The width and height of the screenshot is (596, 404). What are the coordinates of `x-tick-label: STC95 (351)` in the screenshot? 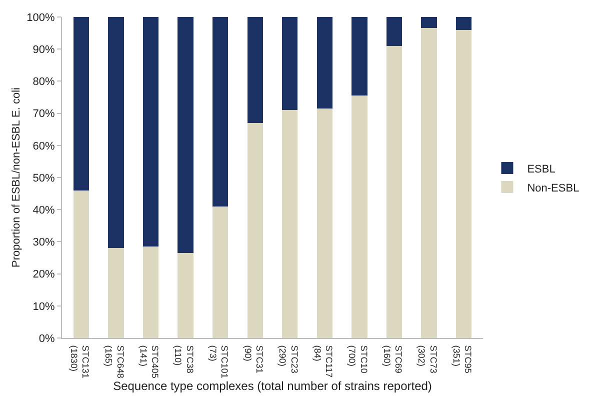 It's located at (463, 359).